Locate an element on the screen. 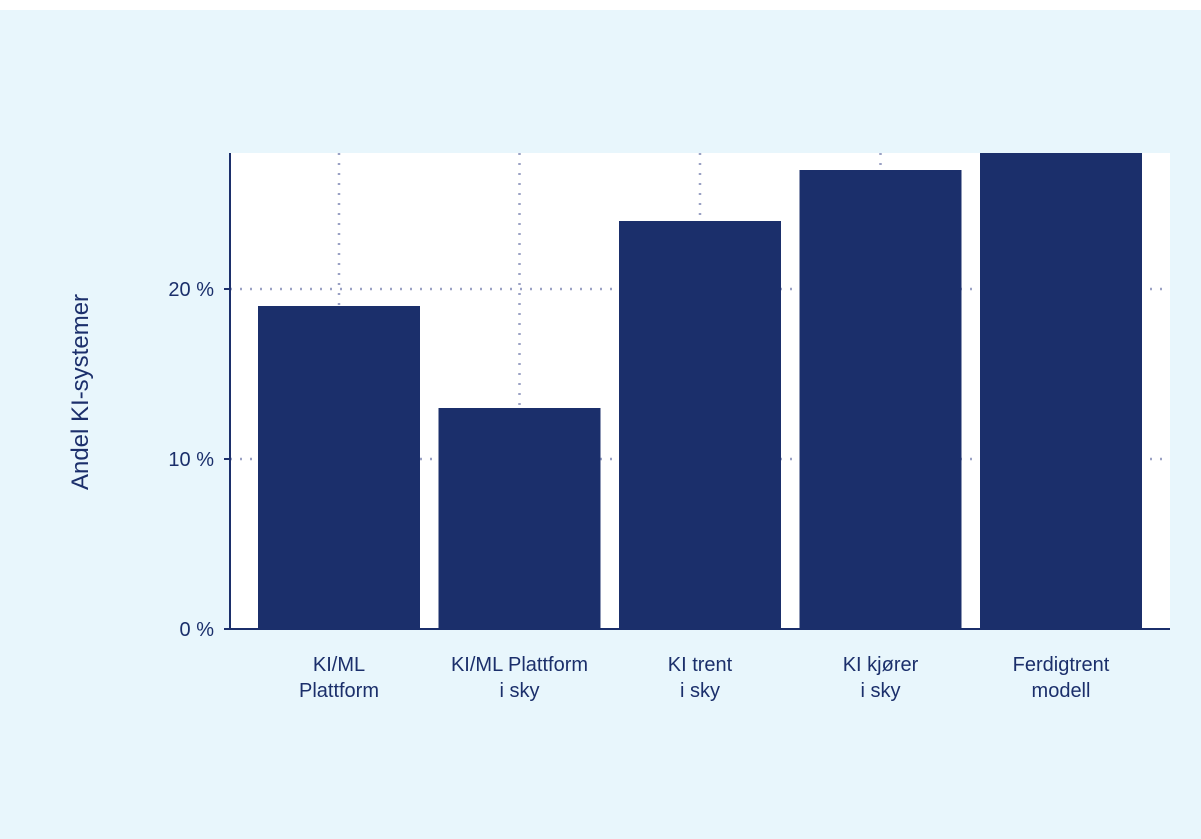 The image size is (1201, 839). y-tick-label: 10 % is located at coordinates (191, 460).